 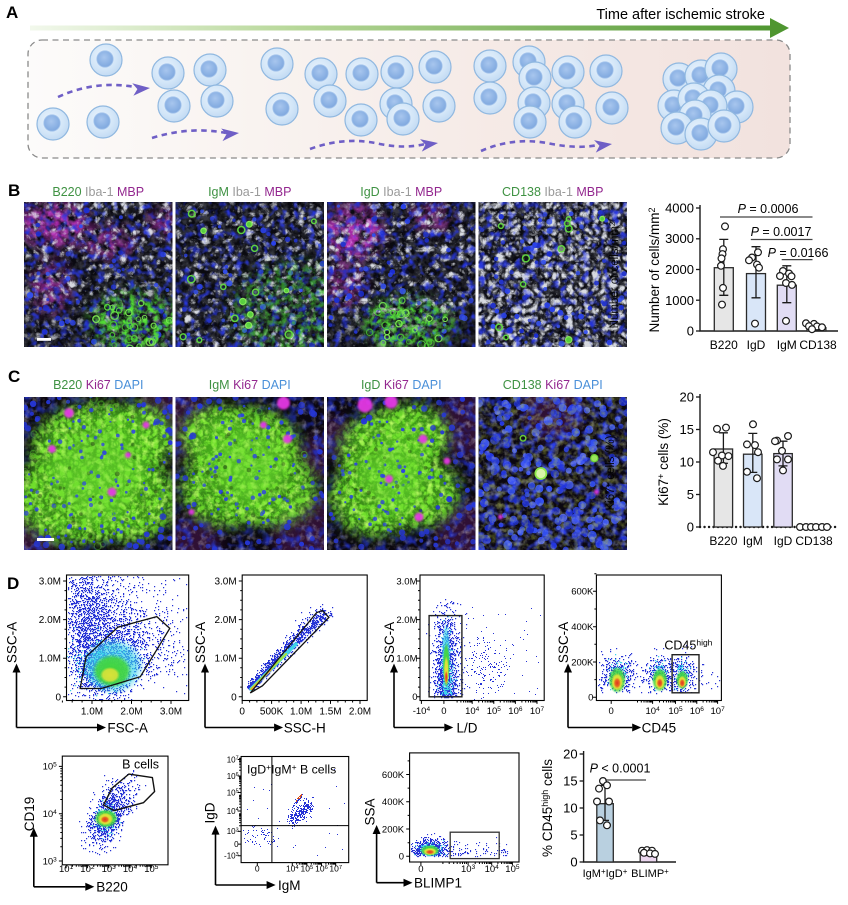 I want to click on svg-text: CD138 Ki67 DAPI, so click(x=553, y=385).